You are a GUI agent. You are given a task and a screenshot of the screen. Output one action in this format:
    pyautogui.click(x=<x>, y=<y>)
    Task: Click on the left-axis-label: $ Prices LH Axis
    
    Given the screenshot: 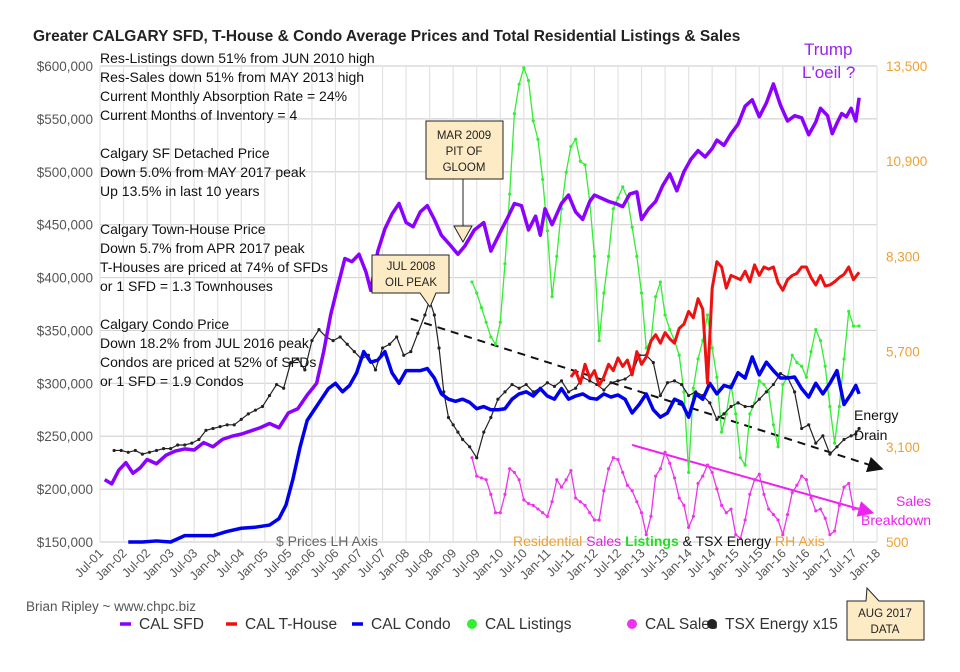 What is the action you would take?
    pyautogui.click(x=327, y=541)
    